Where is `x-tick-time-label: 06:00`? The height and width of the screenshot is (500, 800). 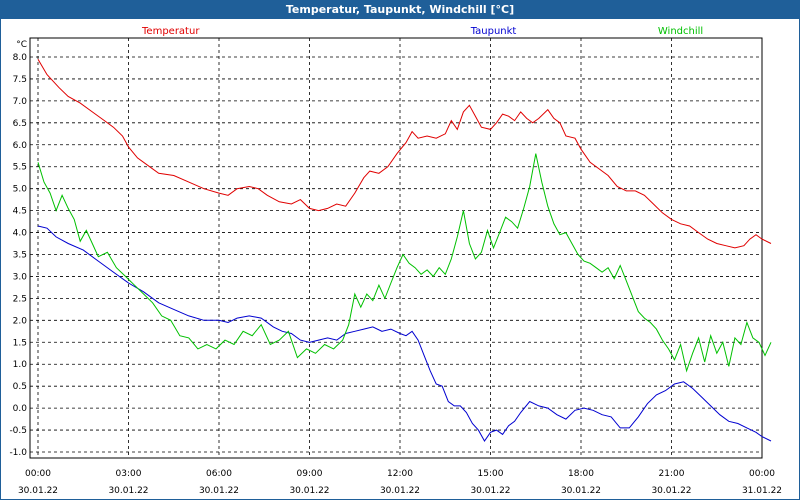
x-tick-time-label: 06:00 is located at coordinates (219, 474).